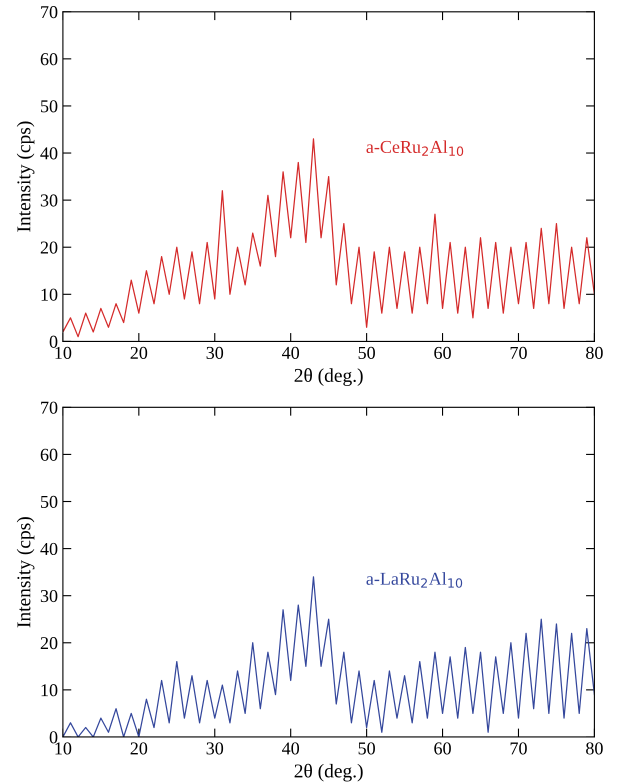 The image size is (629, 784). What do you see at coordinates (415, 148) in the screenshot?
I see `text: a-CeRu$_{2}$Al$_{10}$` at bounding box center [415, 148].